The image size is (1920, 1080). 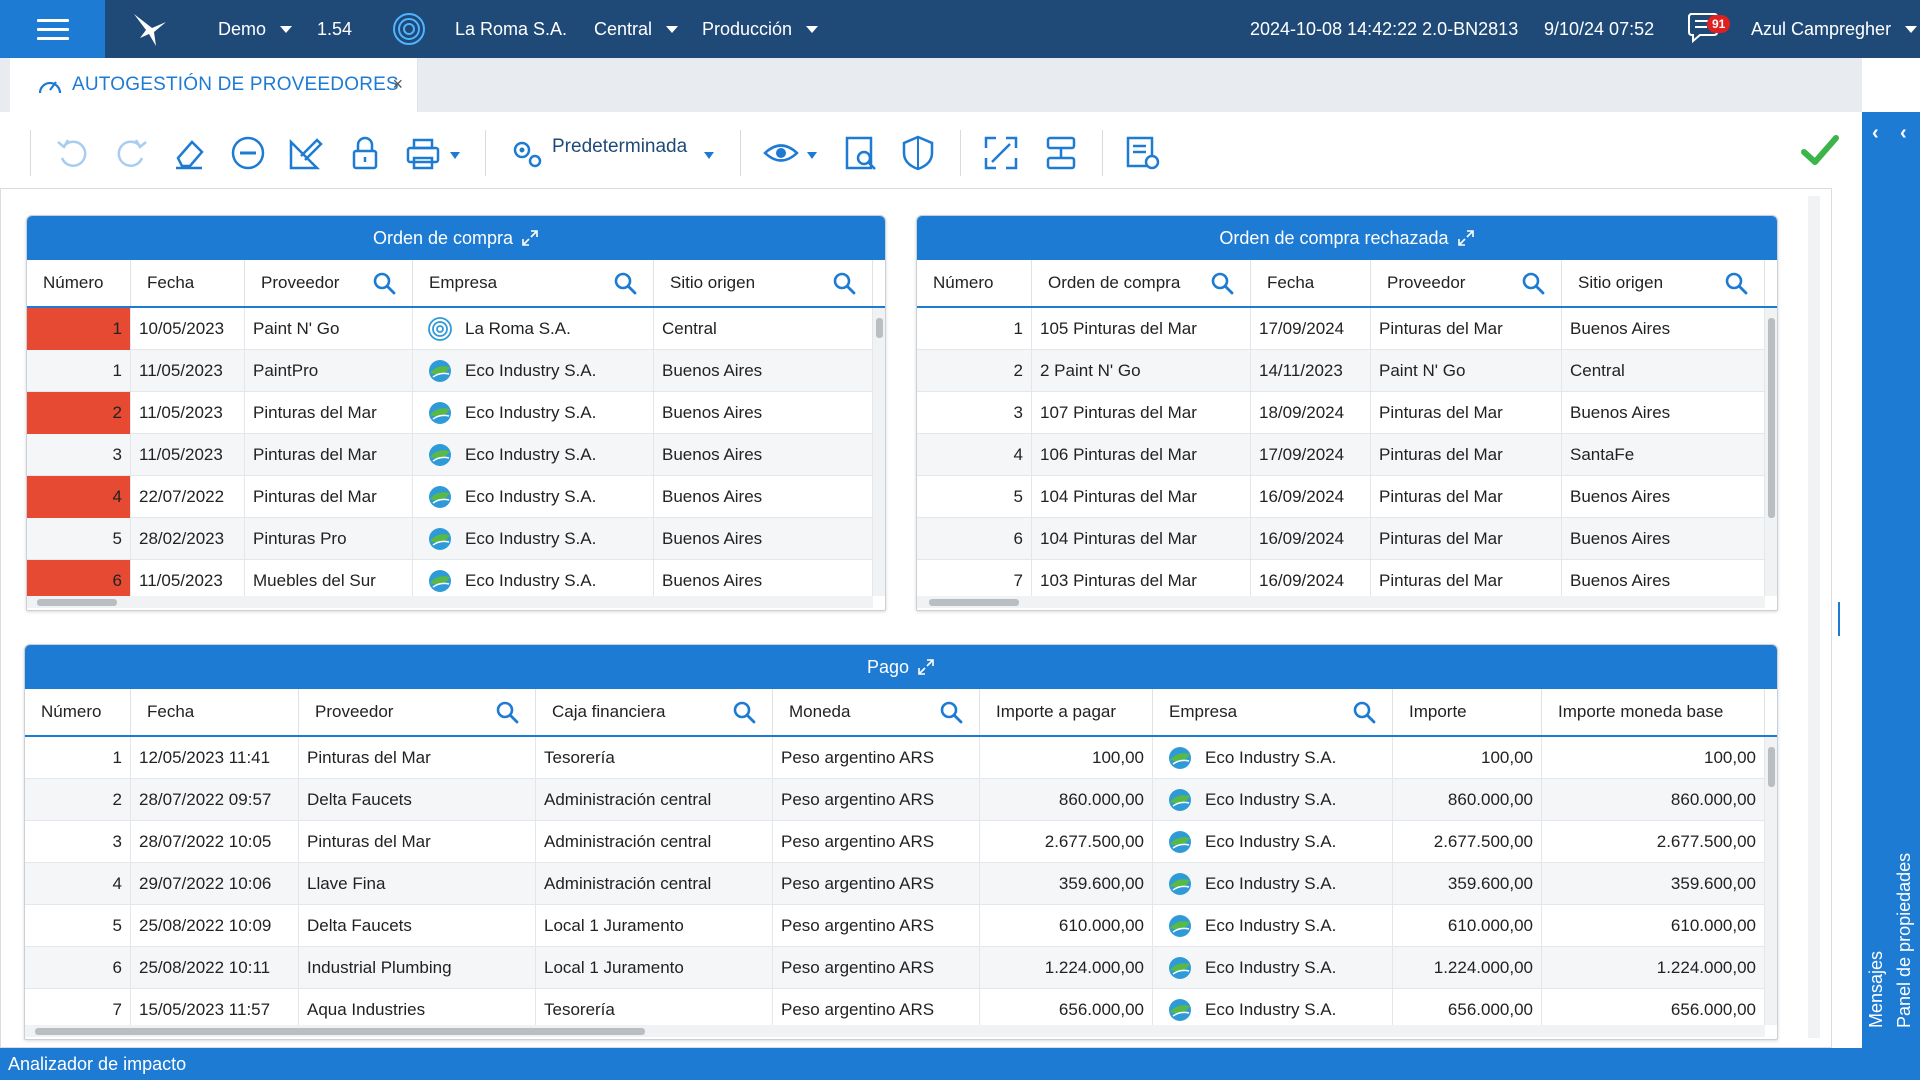 I want to click on search-document-button, so click(x=861, y=153).